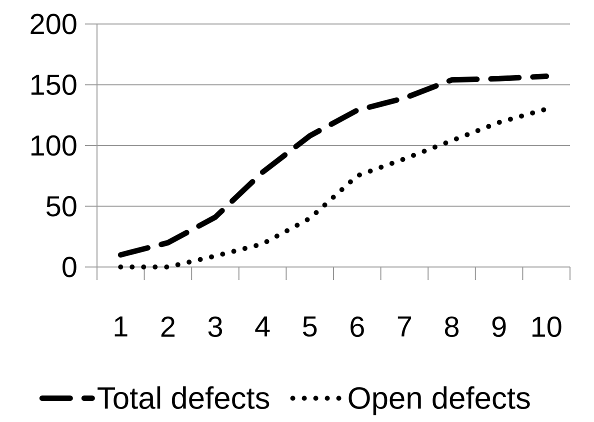 This screenshot has height=422, width=594. What do you see at coordinates (357, 326) in the screenshot?
I see `x-tick-label: 6` at bounding box center [357, 326].